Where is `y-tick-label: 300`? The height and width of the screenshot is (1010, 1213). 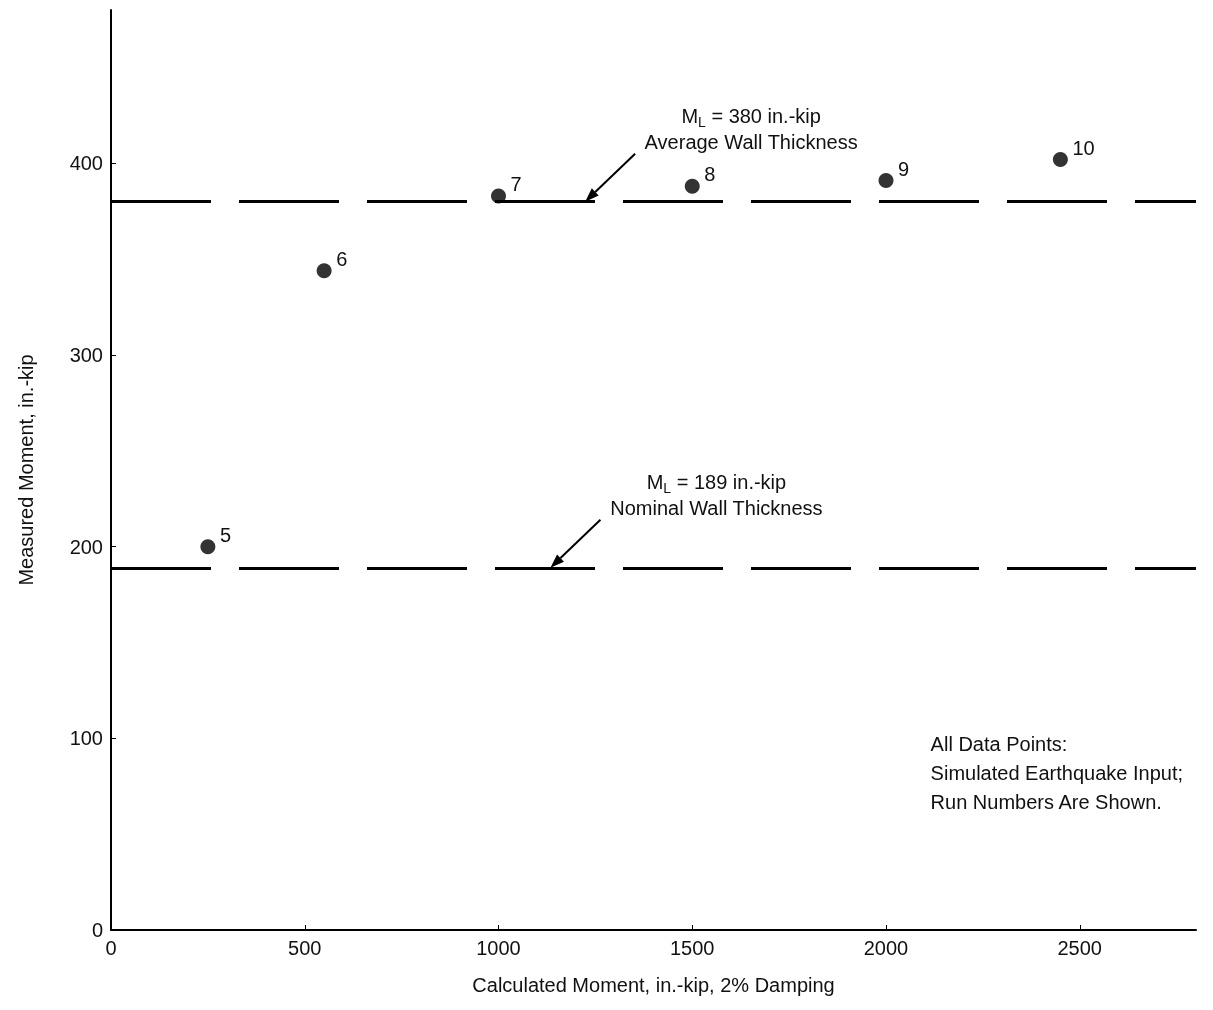
y-tick-label: 300 is located at coordinates (86, 355).